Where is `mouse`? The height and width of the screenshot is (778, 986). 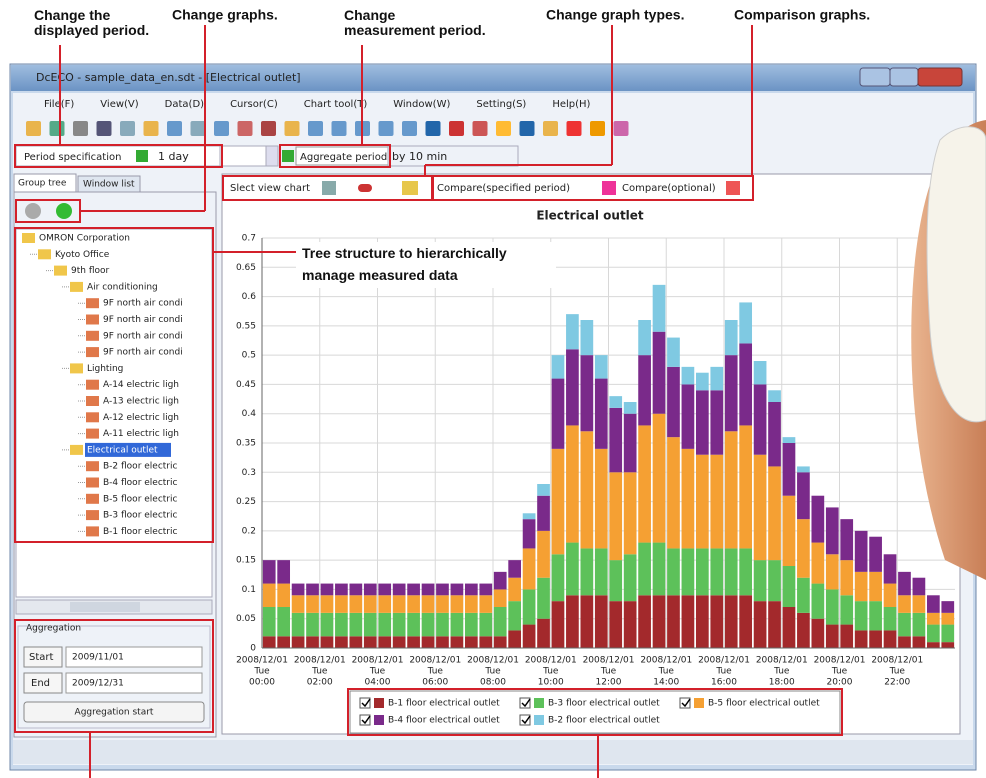
mouse is located at coordinates (956, 274).